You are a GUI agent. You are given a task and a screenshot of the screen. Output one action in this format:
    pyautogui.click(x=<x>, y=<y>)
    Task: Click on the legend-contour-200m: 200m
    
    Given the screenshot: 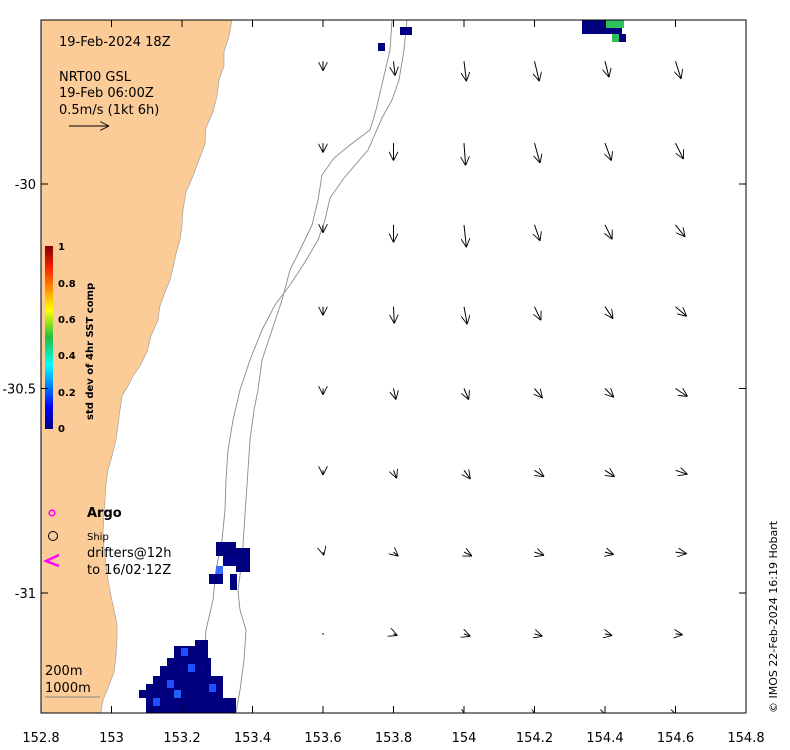 What is the action you would take?
    pyautogui.click(x=63, y=671)
    